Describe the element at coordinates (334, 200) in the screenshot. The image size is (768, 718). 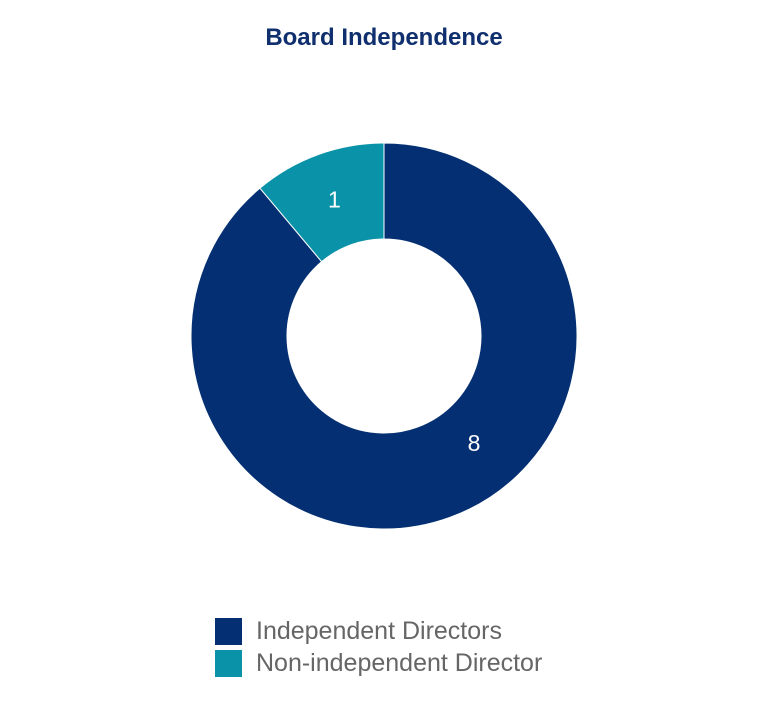
I see `data-label-non-independent: 1` at that location.